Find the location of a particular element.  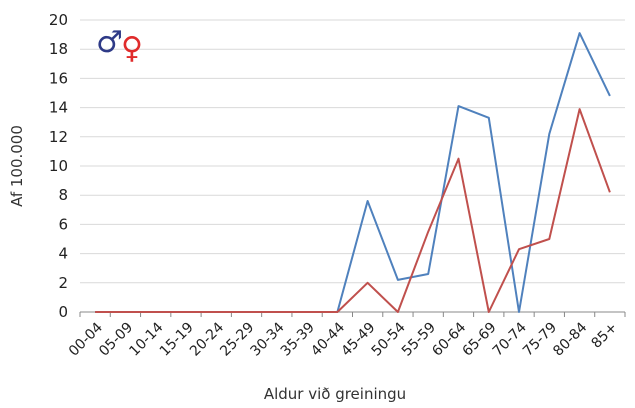

x-tick-label: 85+ is located at coordinates (604, 336).